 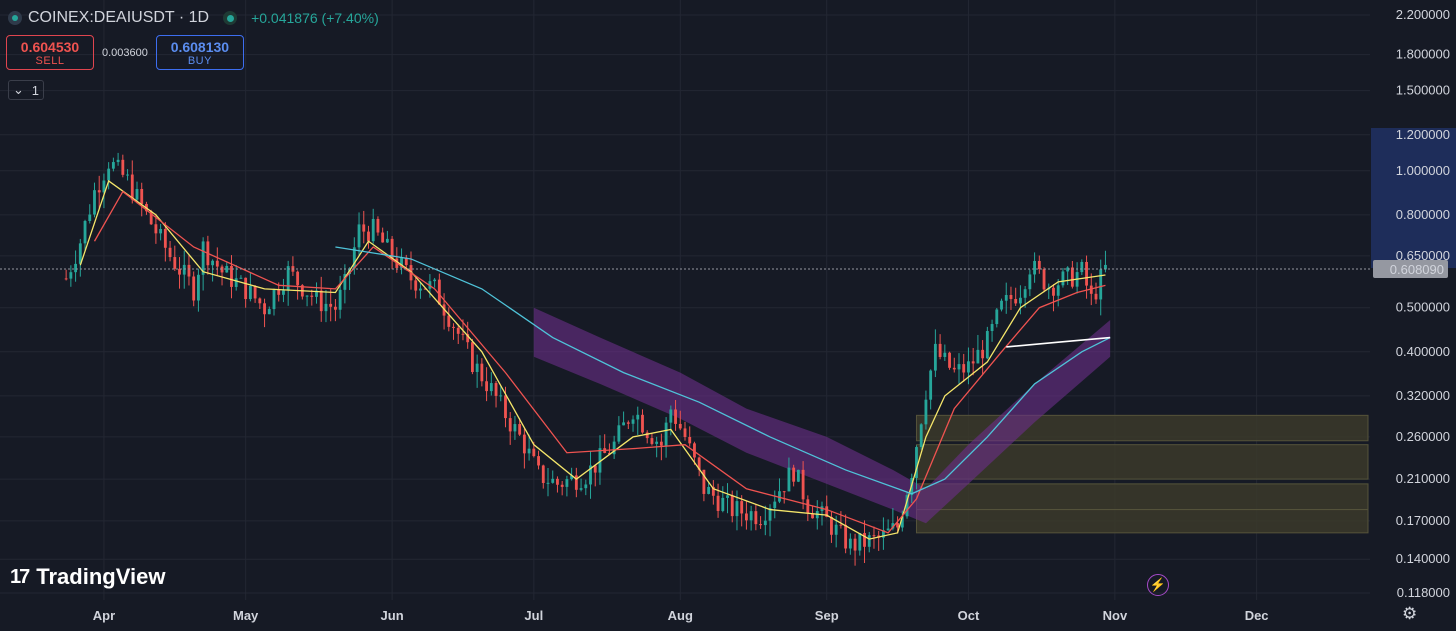 I want to click on buy-label: BUY, so click(x=199, y=60).